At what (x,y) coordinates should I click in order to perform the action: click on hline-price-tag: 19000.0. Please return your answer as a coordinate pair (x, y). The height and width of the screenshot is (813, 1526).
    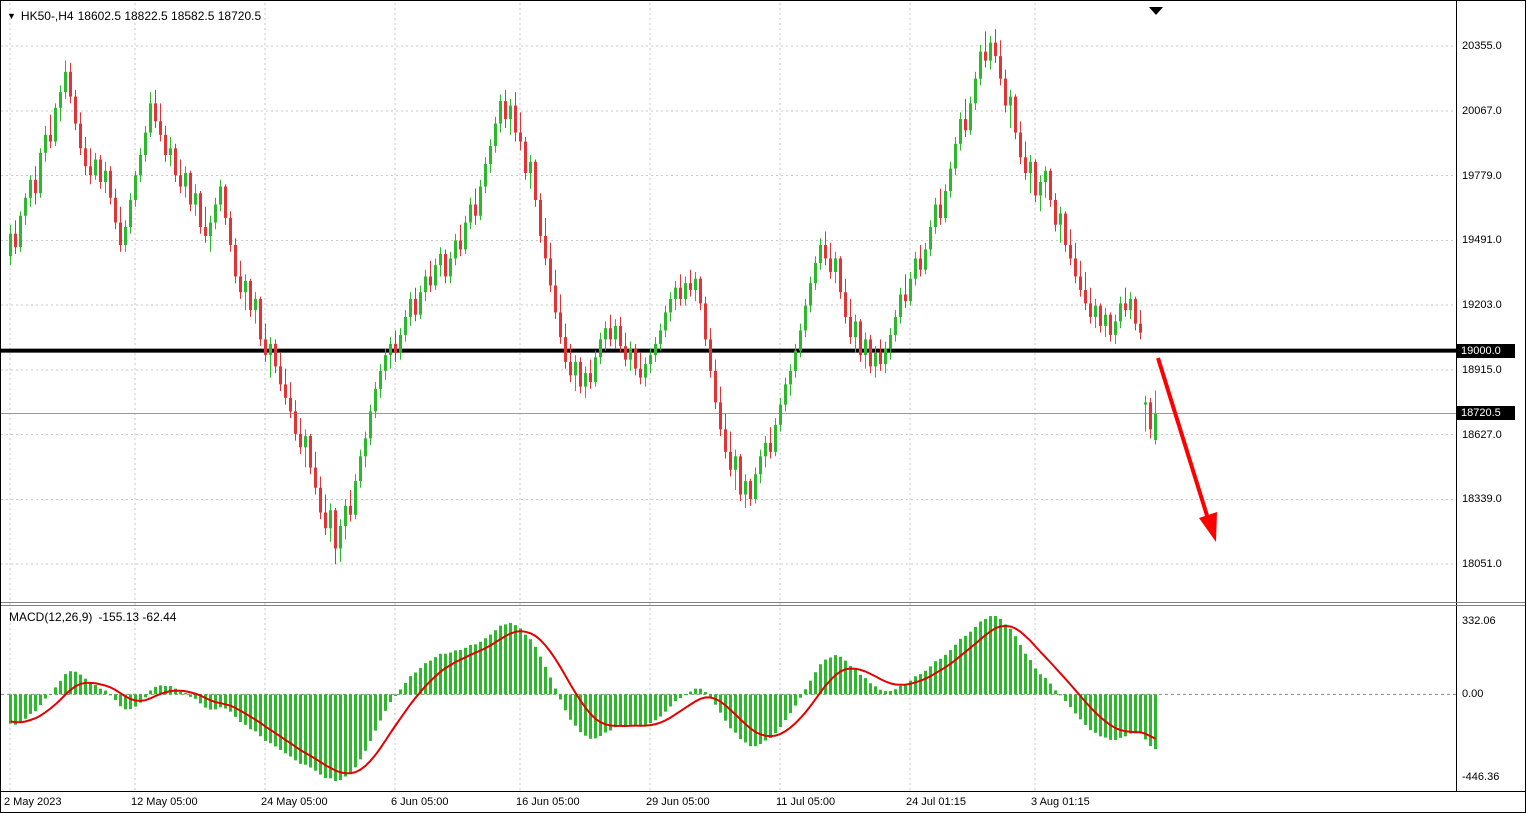
    Looking at the image, I should click on (1486, 350).